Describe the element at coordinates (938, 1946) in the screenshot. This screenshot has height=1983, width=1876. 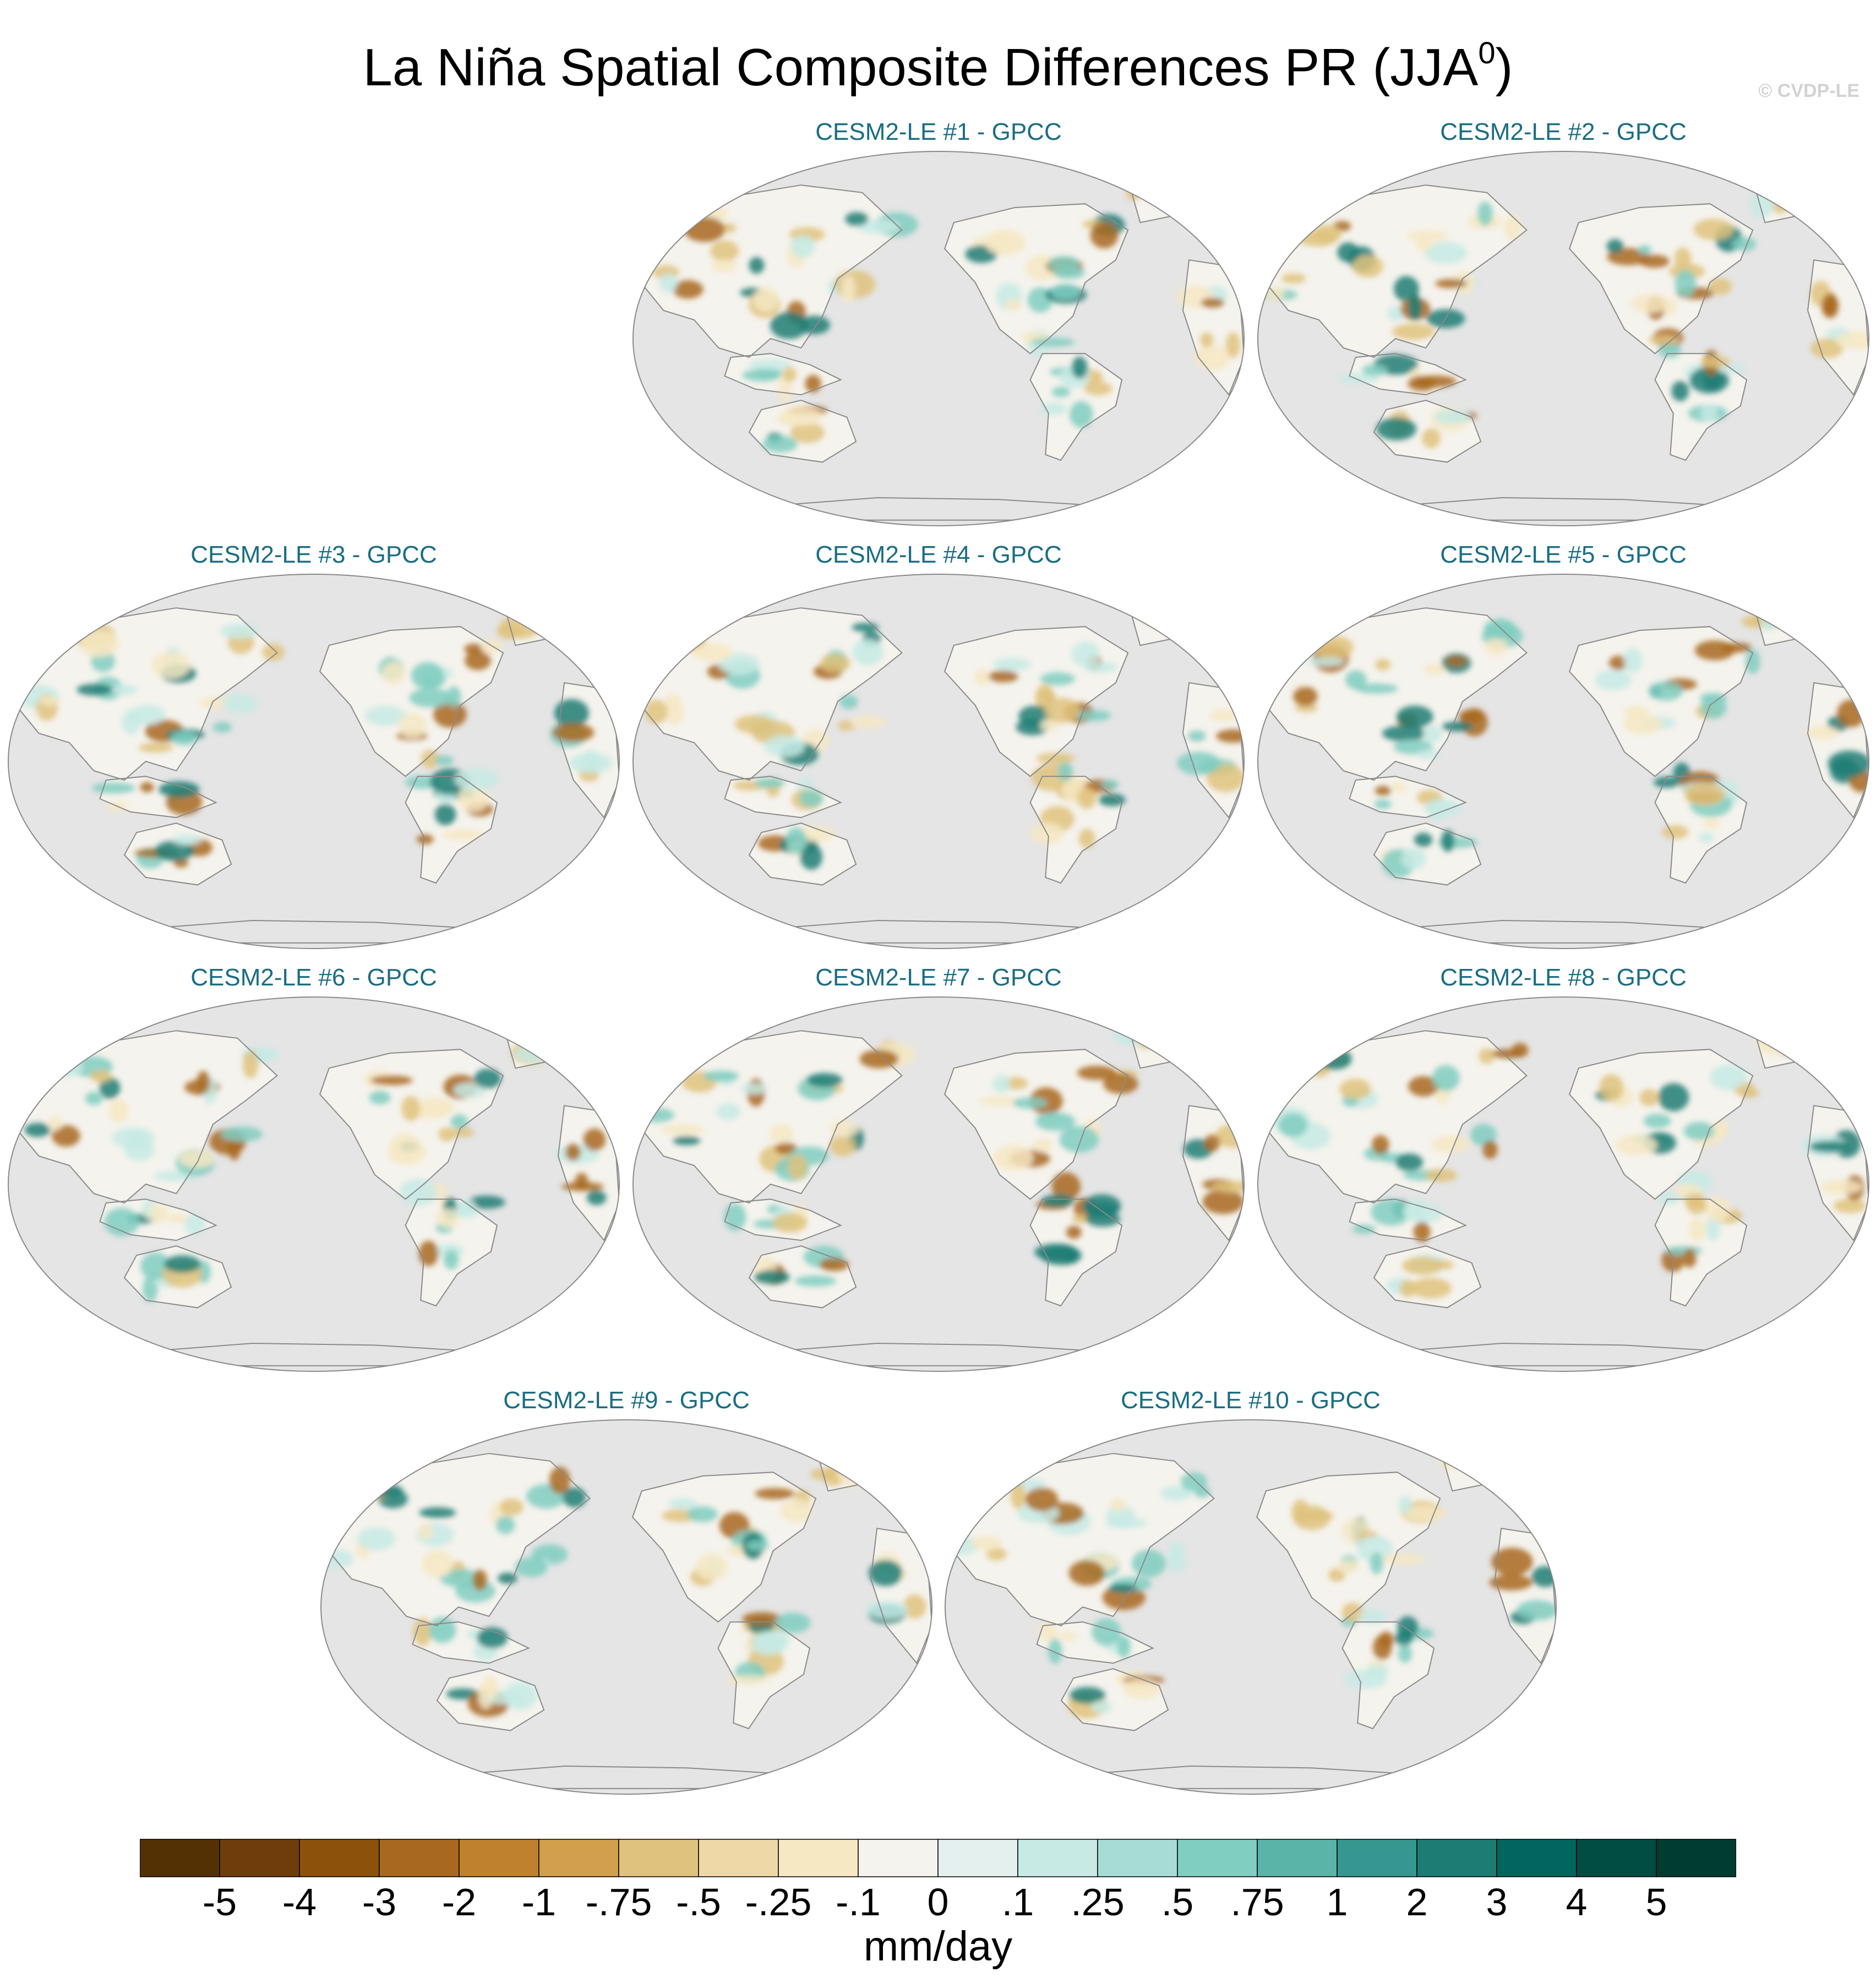
I see `colorbar-units: mm/day` at that location.